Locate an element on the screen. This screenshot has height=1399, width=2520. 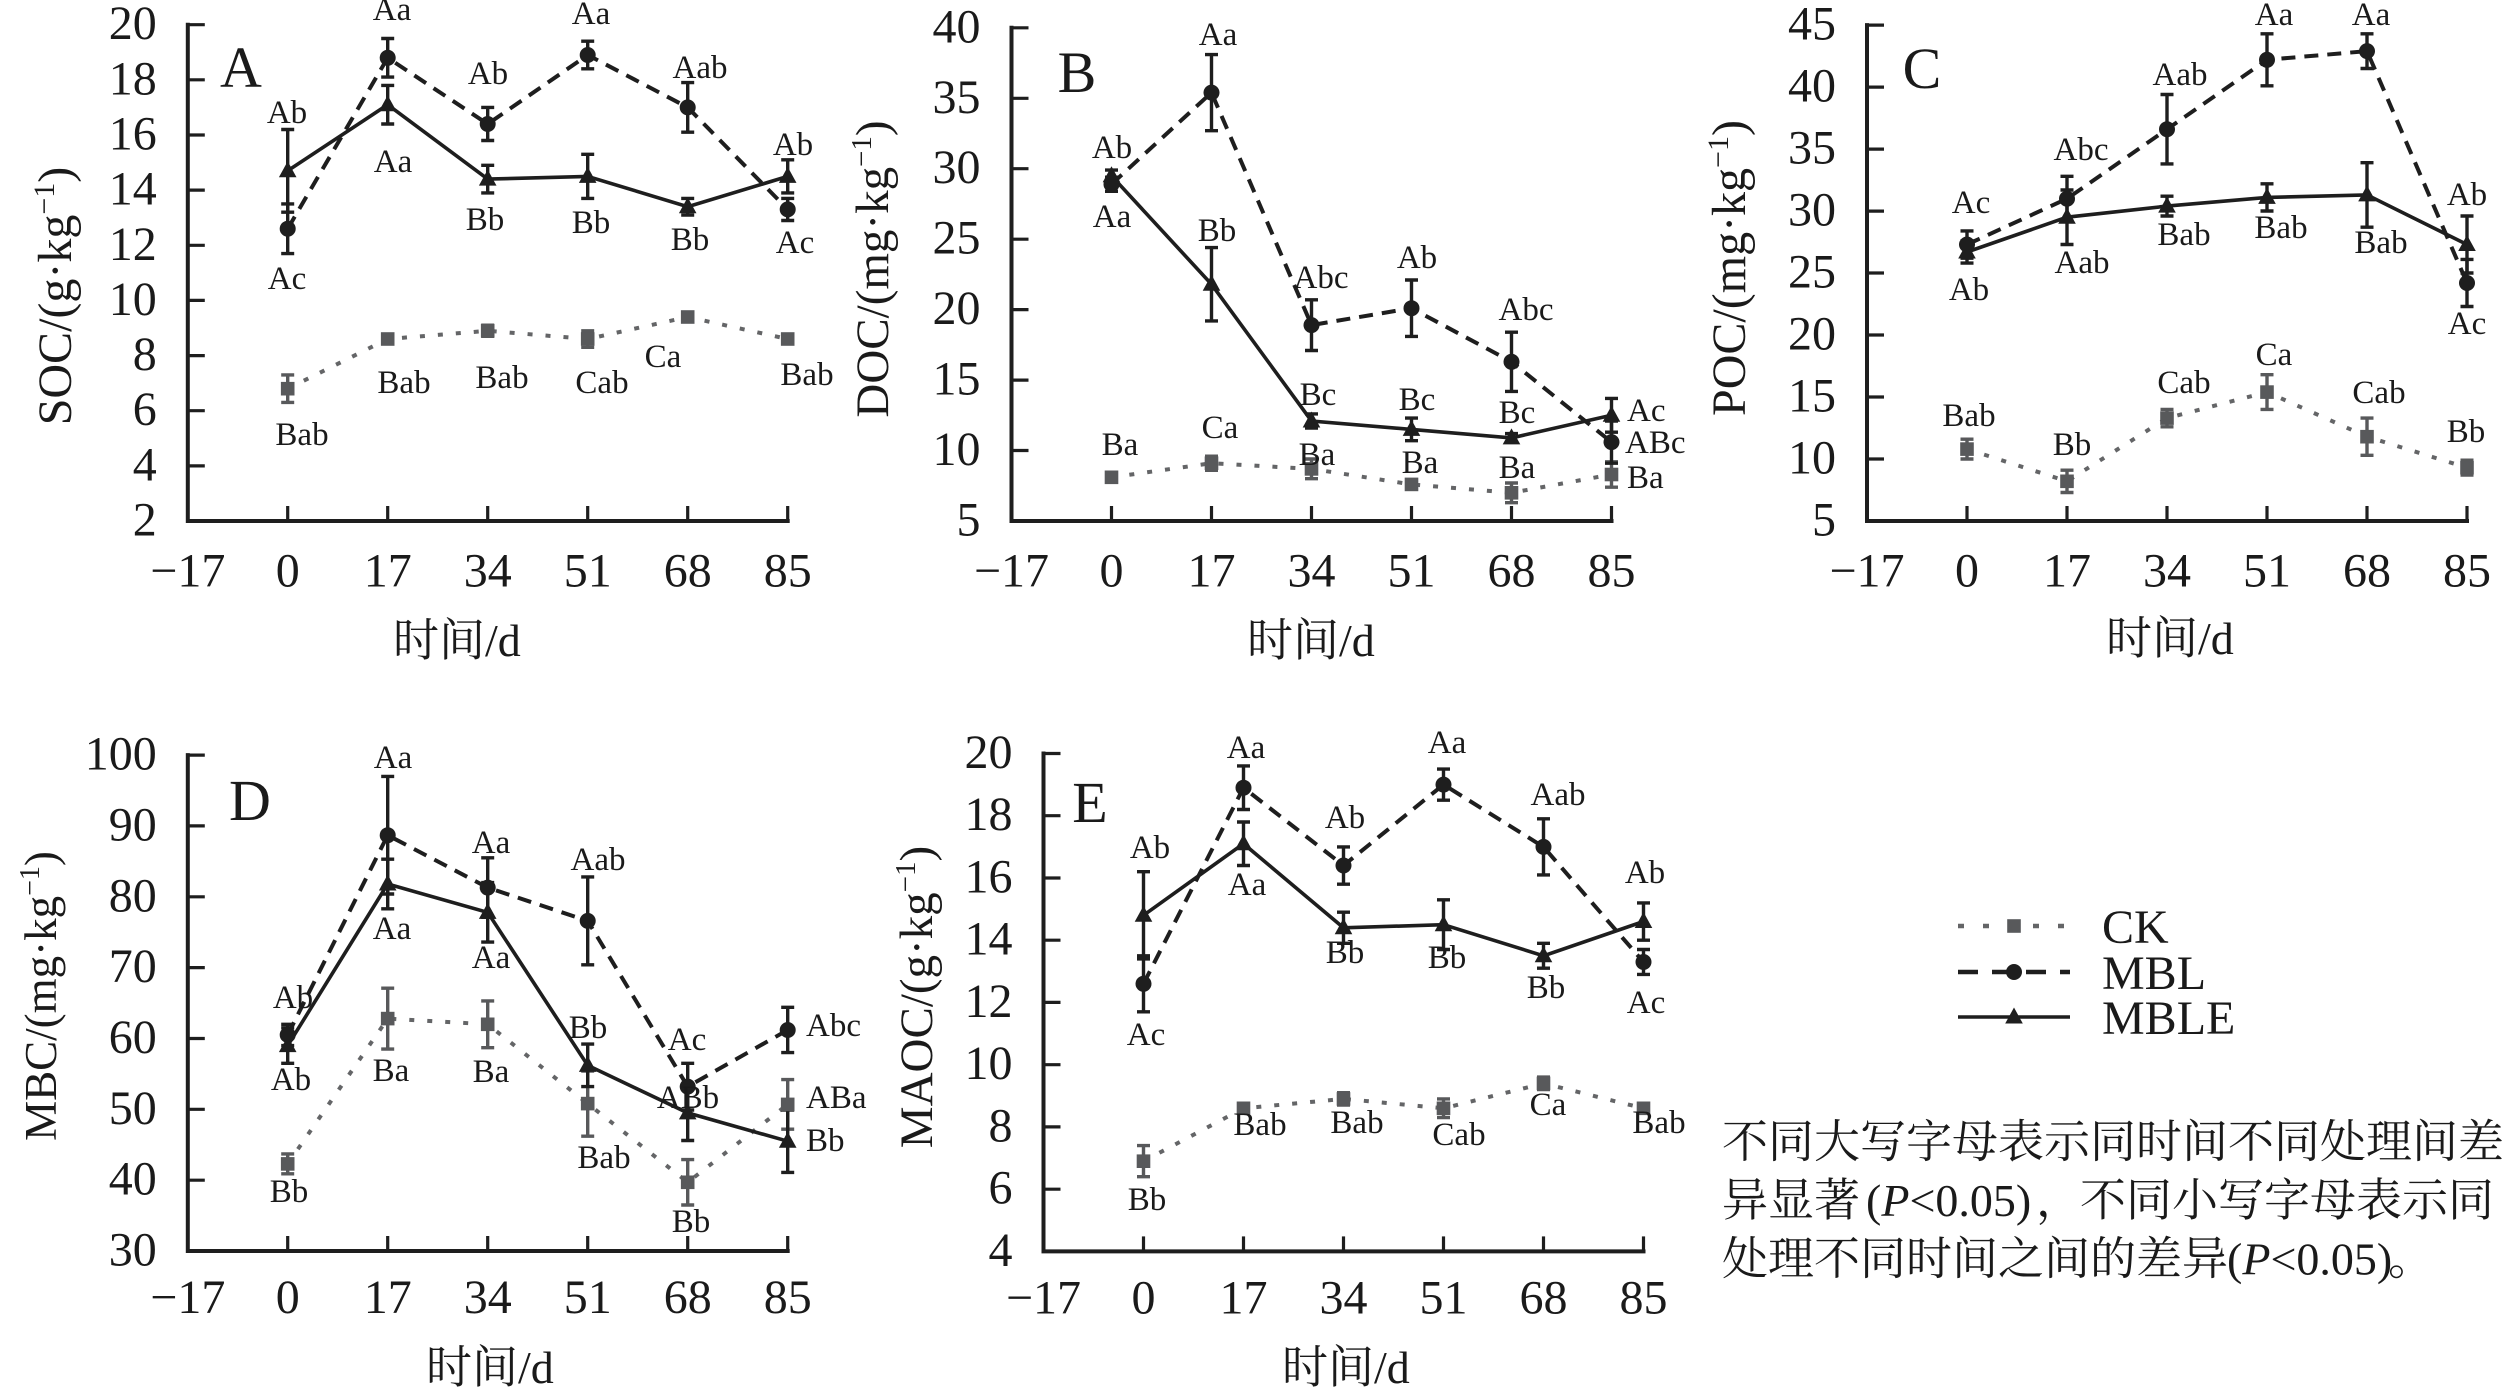
svg-text: 50 is located at coordinates (133, 1108).